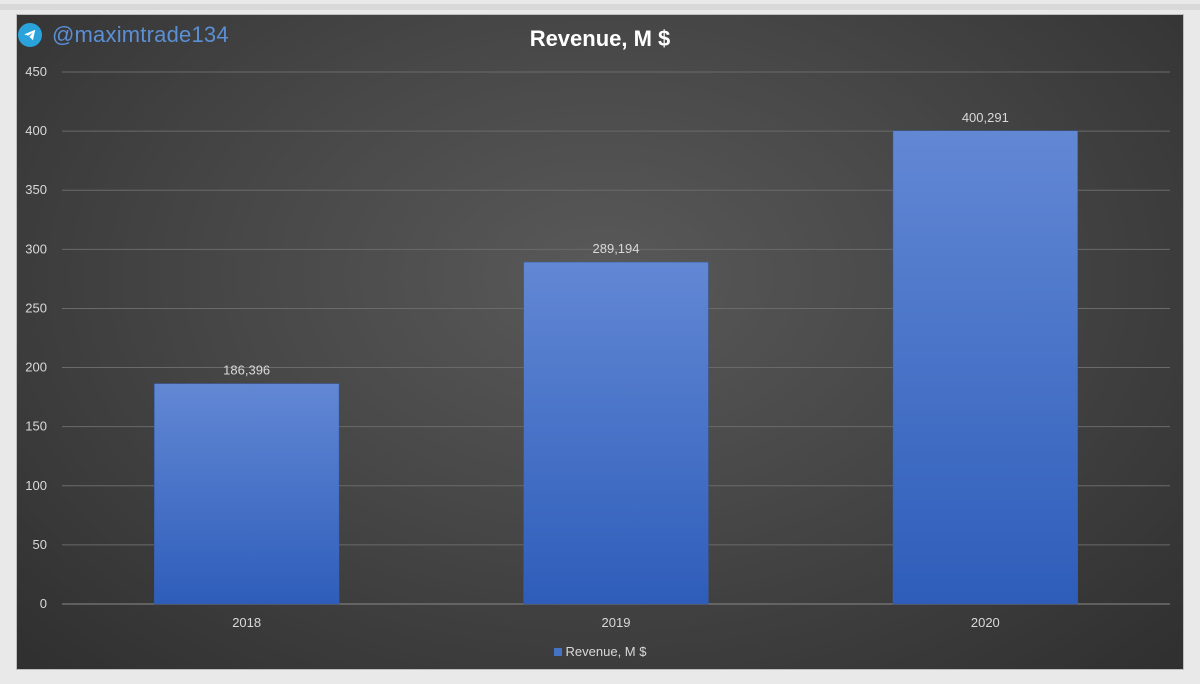  I want to click on y-tick-label: 200, so click(36, 367).